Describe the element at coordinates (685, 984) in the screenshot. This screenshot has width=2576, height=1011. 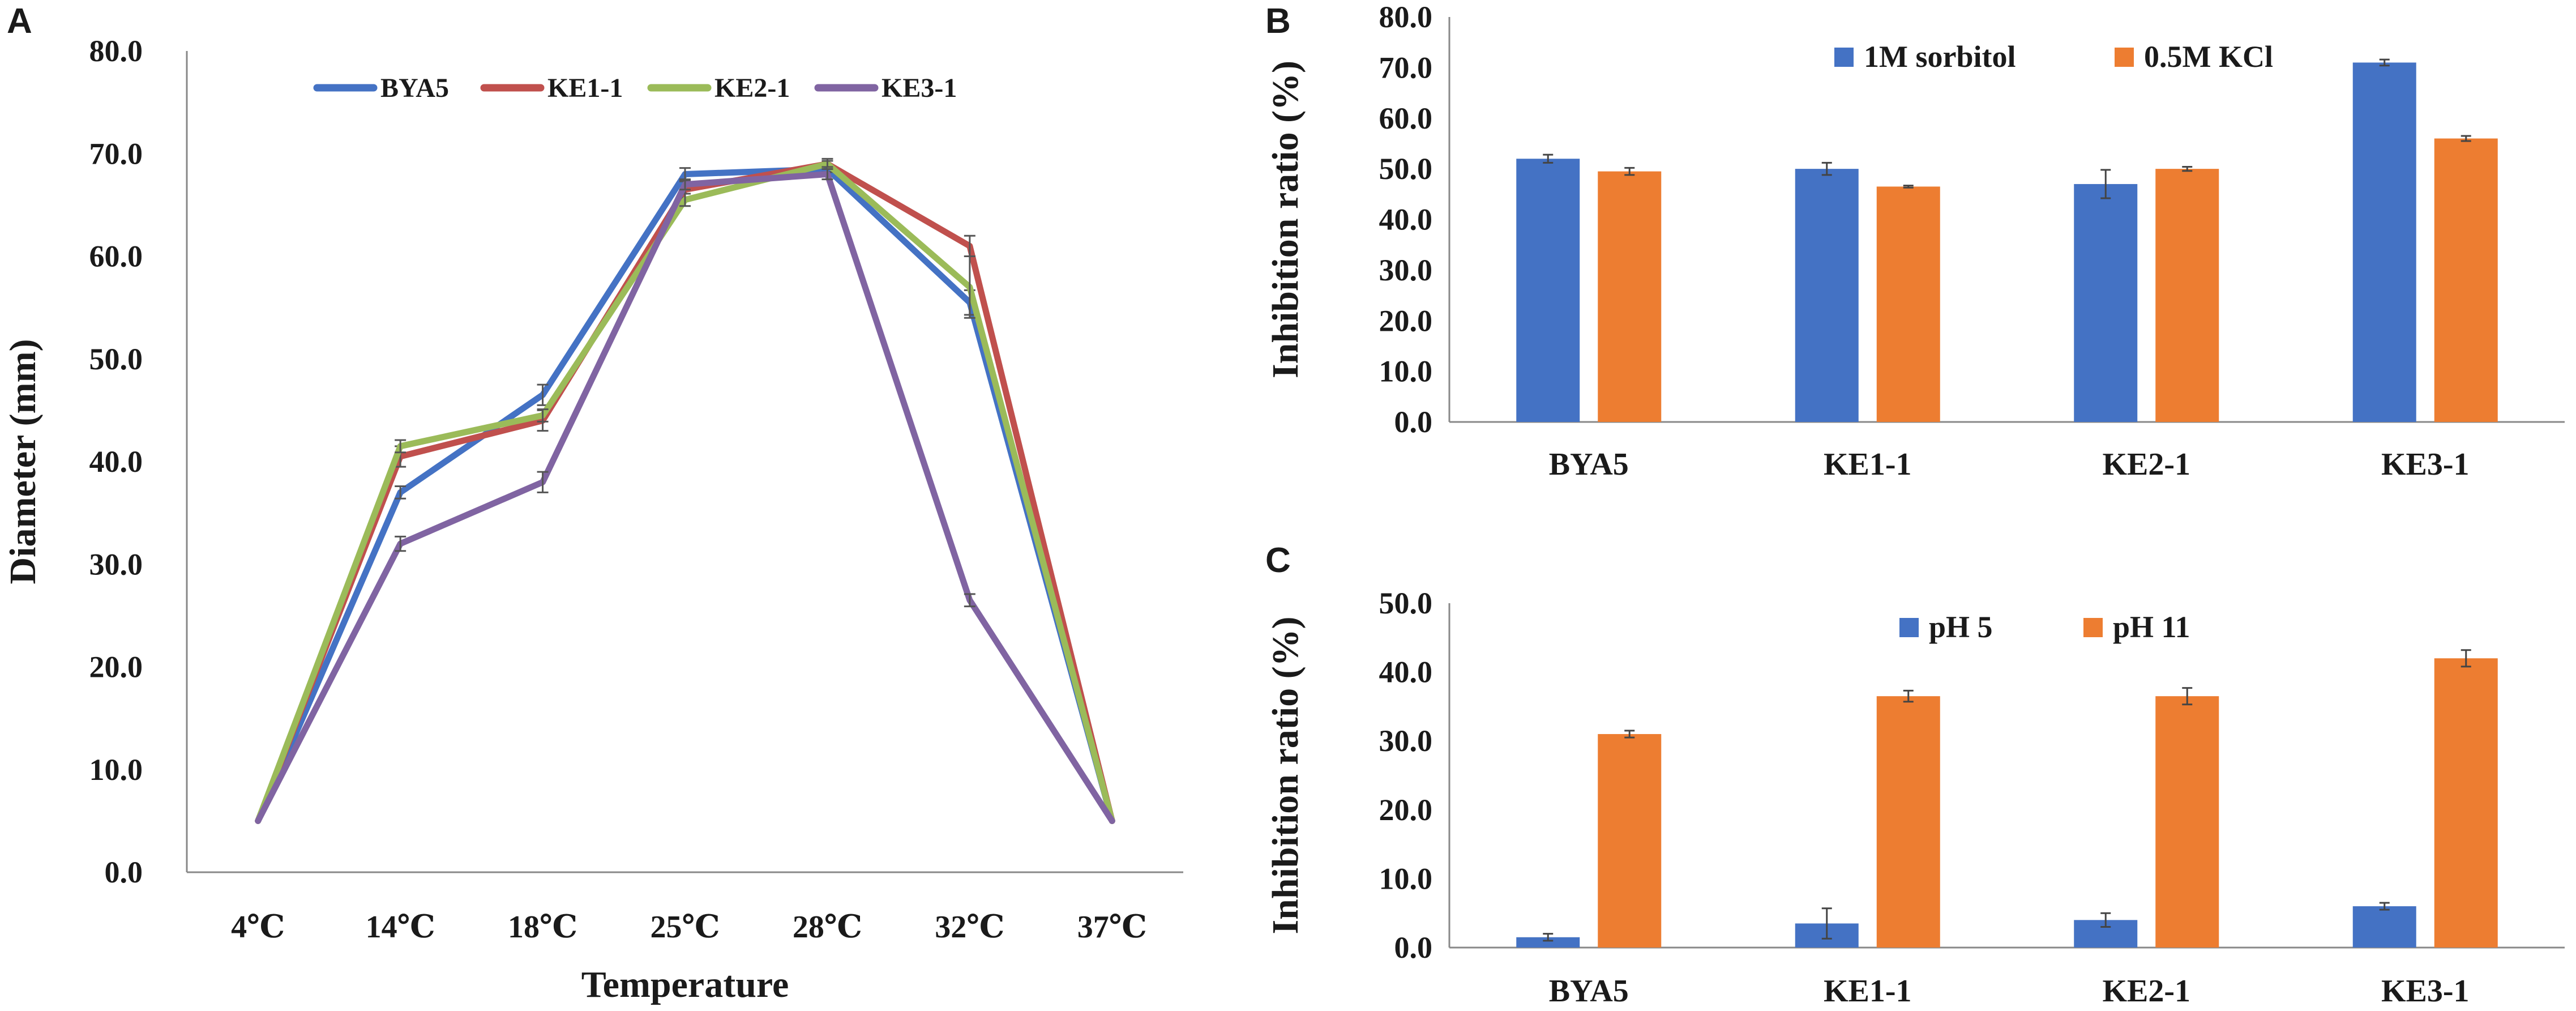
I see `x-axis-title: Temperature` at that location.